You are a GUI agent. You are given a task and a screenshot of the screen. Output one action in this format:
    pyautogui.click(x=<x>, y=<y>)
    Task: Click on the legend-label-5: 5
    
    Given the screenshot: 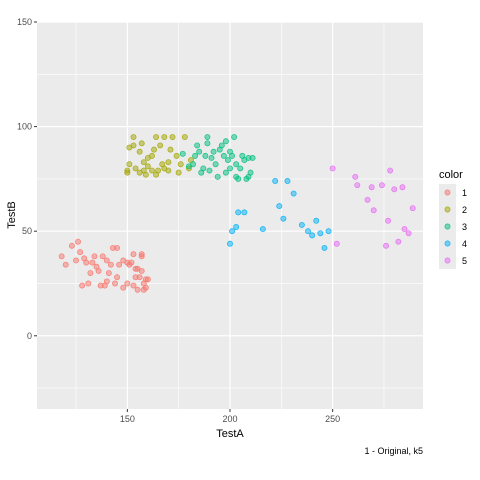 What is the action you would take?
    pyautogui.click(x=464, y=261)
    